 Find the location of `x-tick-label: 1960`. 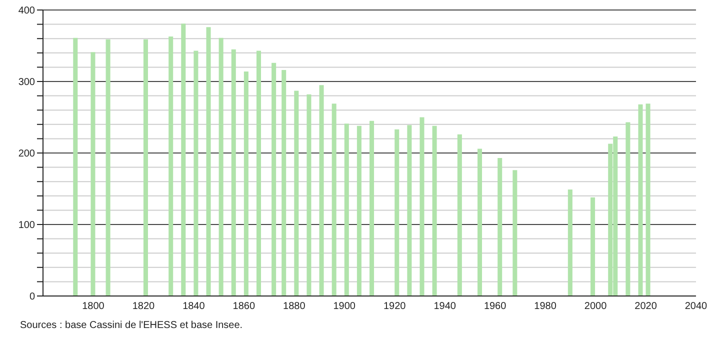

x-tick-label: 1960 is located at coordinates (495, 306).